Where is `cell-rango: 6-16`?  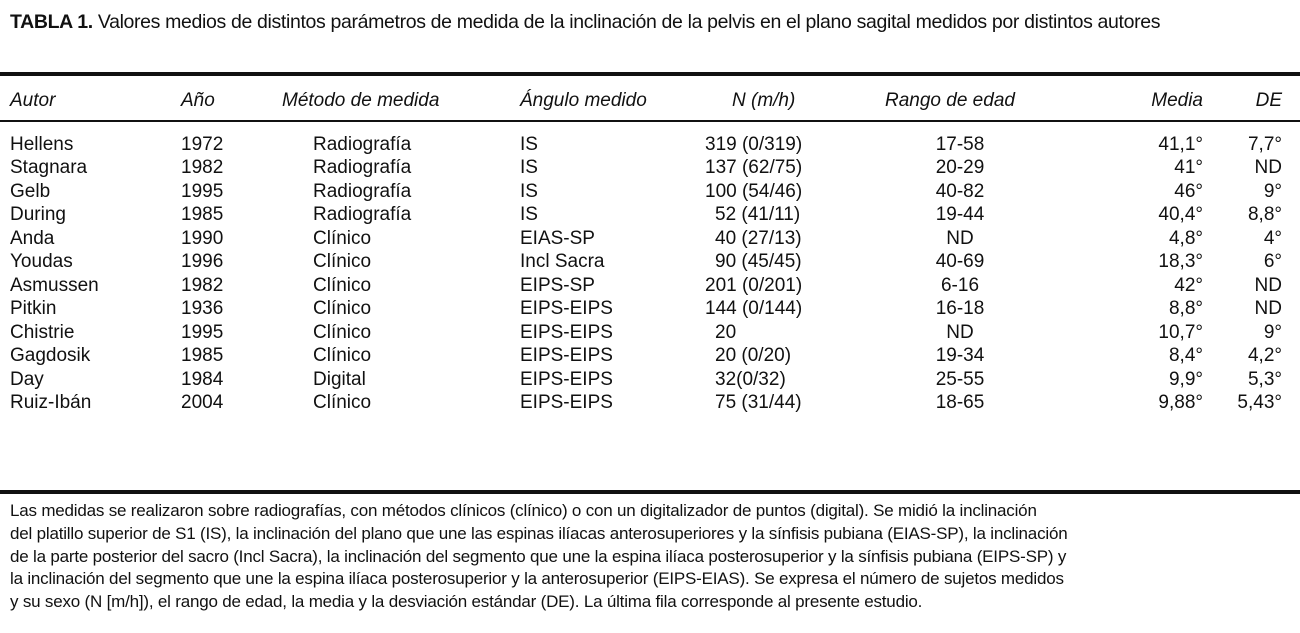
cell-rango: 6-16 is located at coordinates (960, 285).